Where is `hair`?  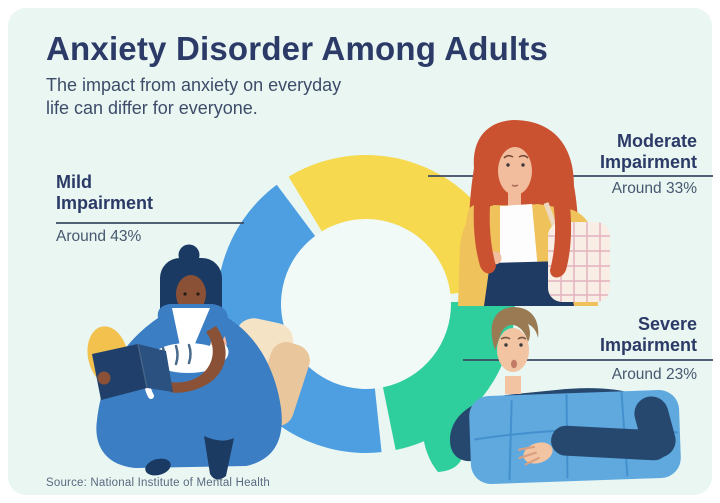 hair is located at coordinates (515, 328).